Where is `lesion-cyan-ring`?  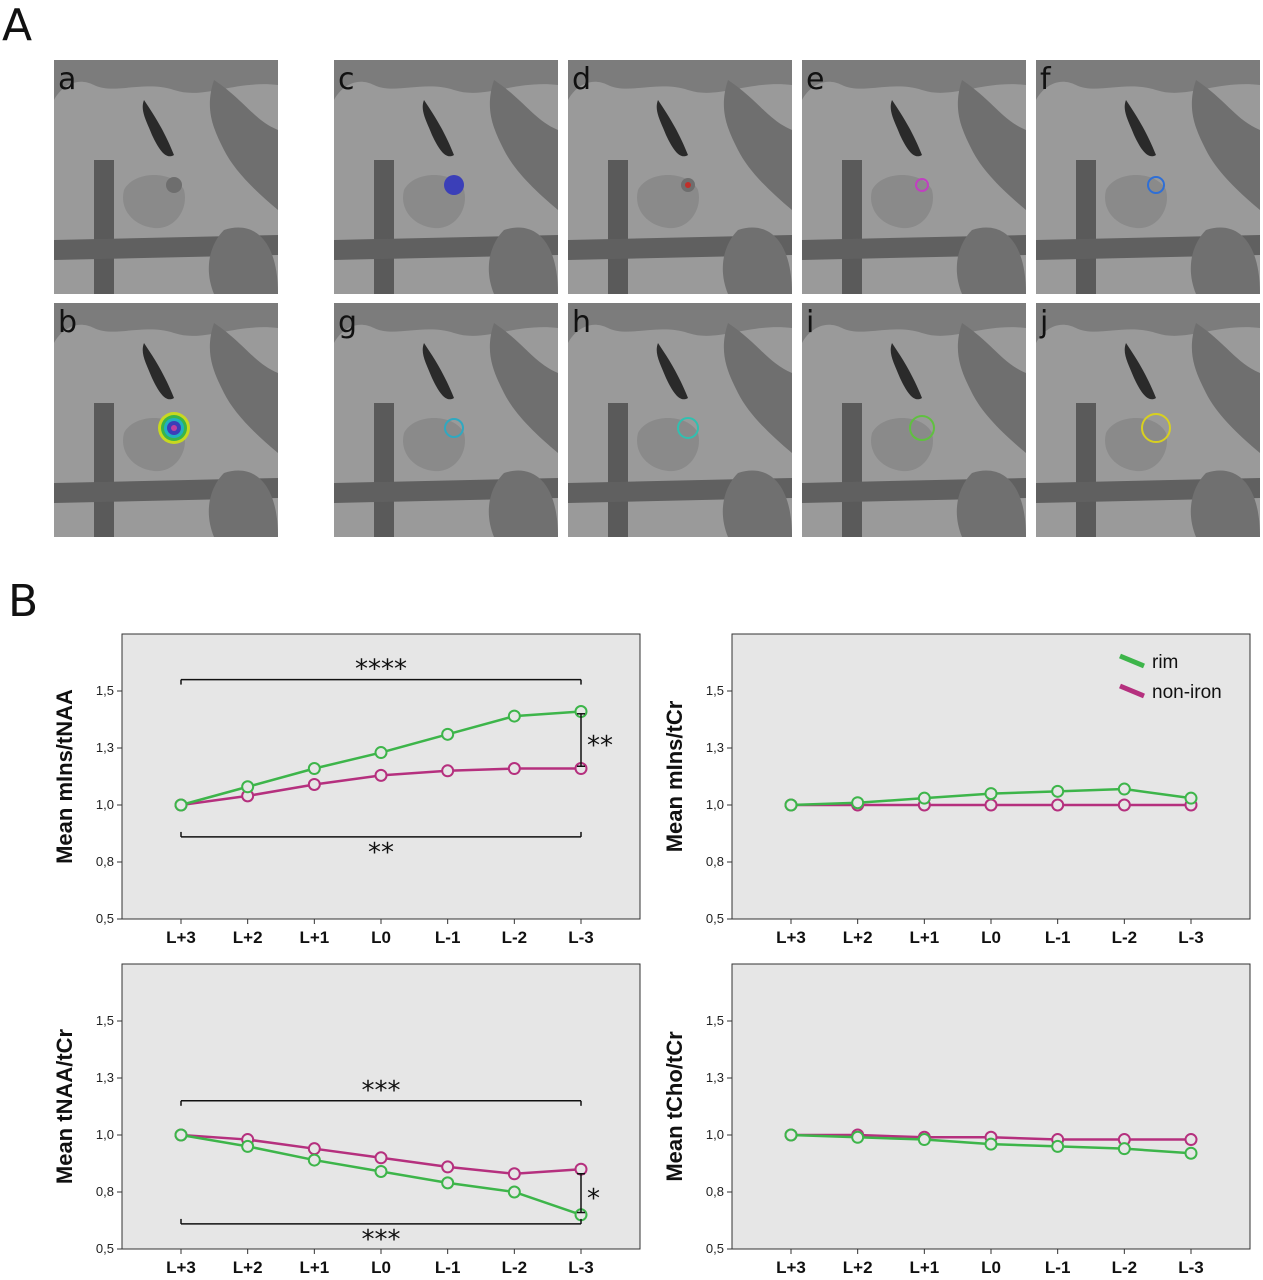
lesion-cyan-ring is located at coordinates (688, 428).